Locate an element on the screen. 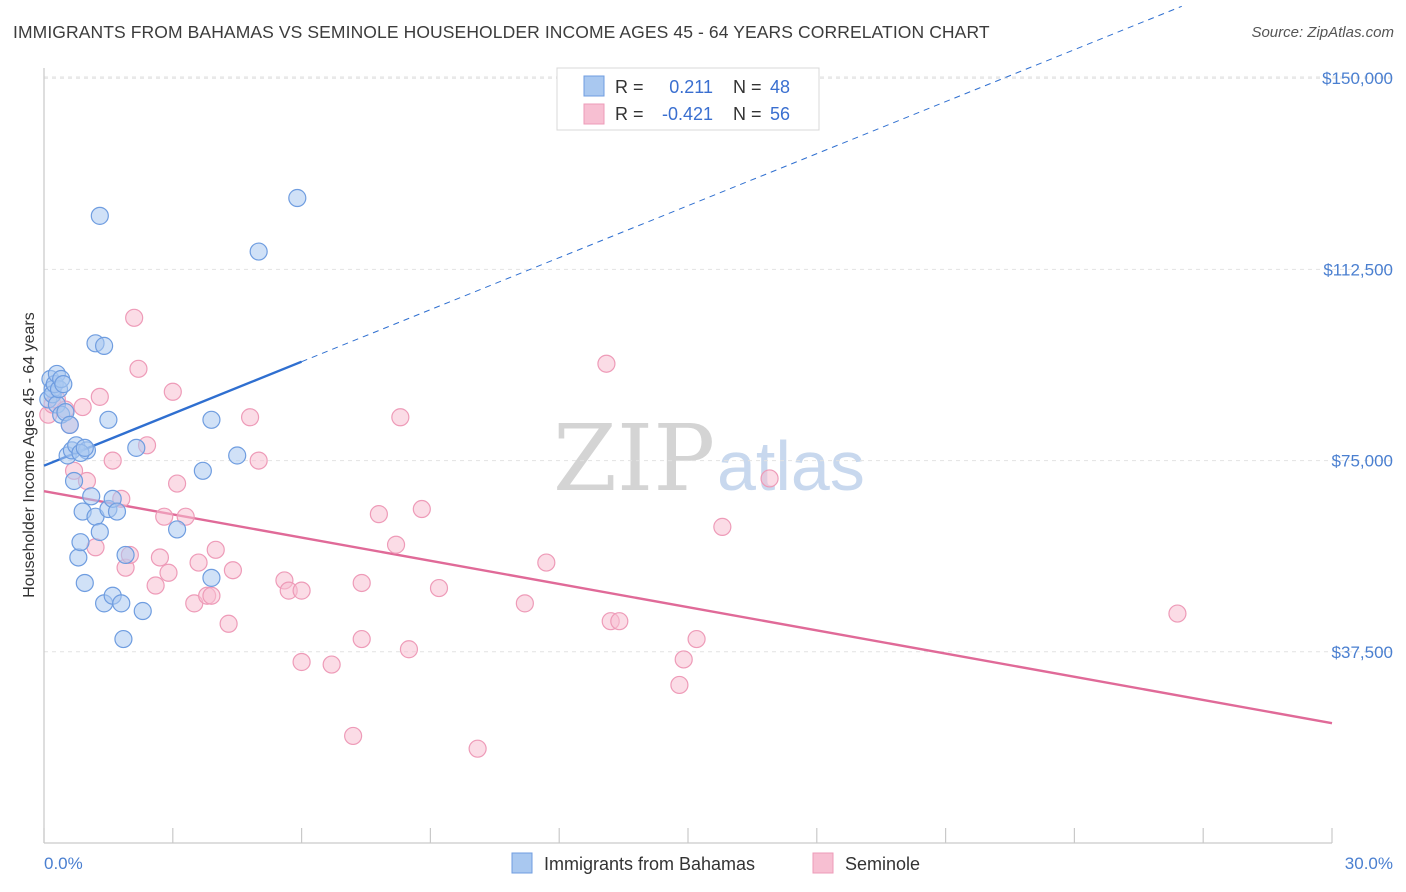 Image resolution: width=1406 pixels, height=892 pixels. y-tick-label: $37,500 is located at coordinates (1362, 652).